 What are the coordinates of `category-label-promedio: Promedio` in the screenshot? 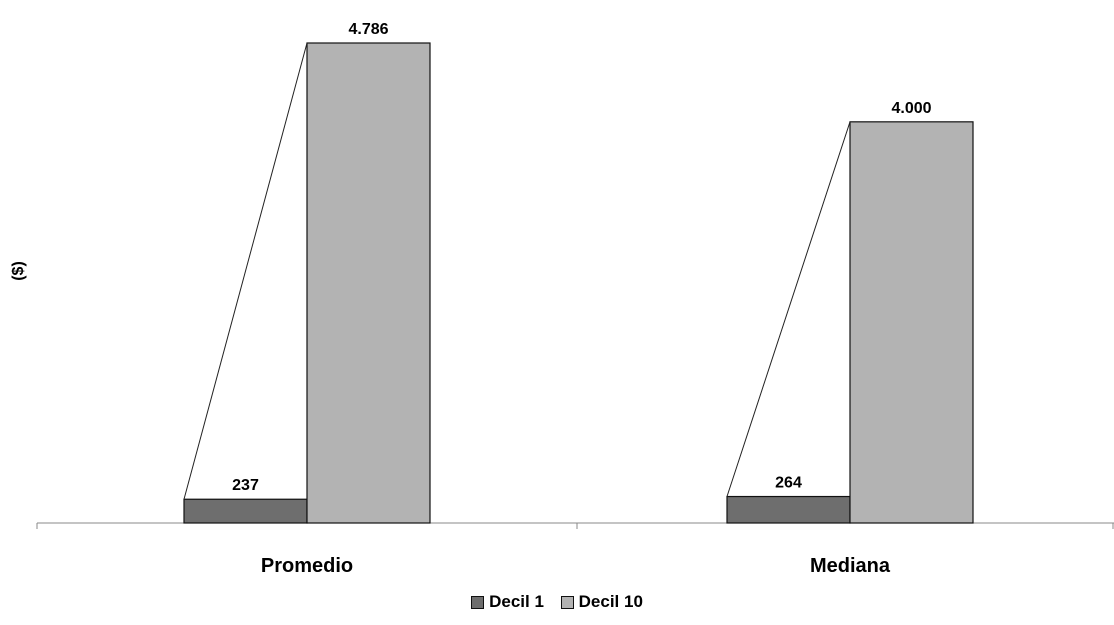 It's located at (307, 566).